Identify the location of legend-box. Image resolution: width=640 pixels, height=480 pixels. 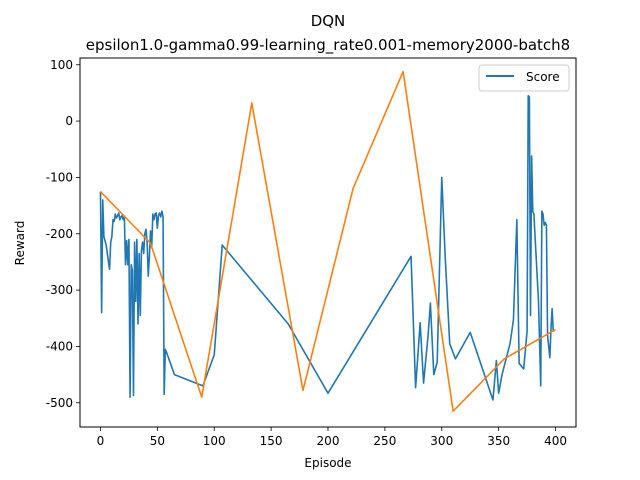
(524, 78).